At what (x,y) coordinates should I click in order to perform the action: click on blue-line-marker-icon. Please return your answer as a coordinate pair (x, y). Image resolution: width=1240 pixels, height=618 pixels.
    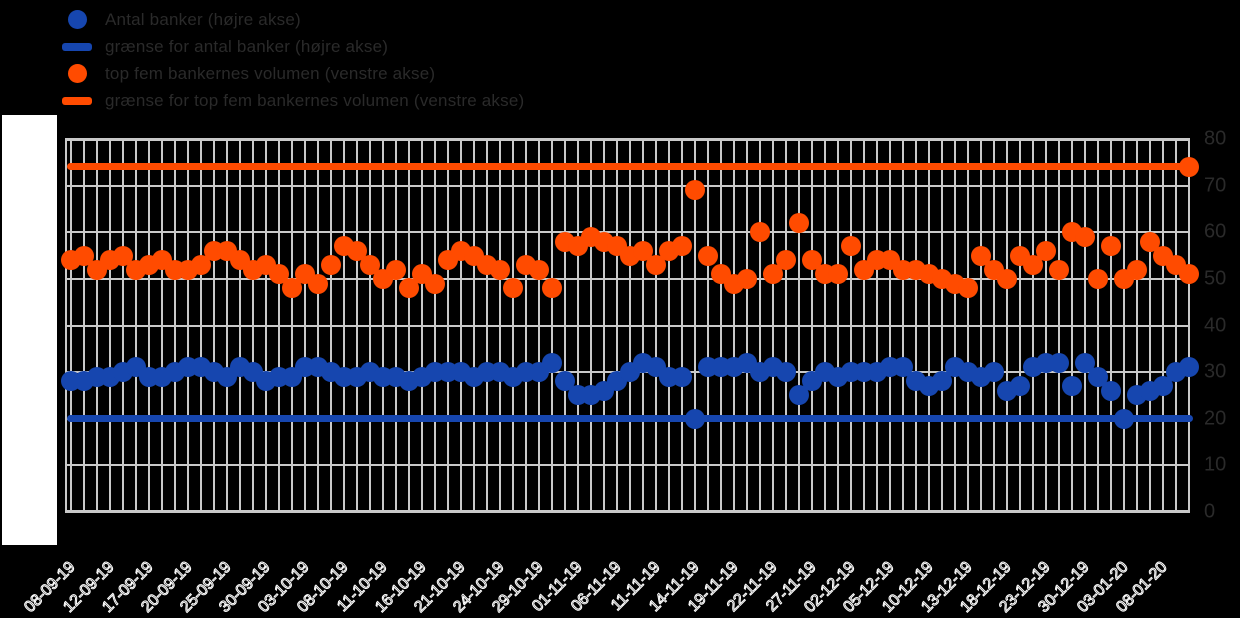
    Looking at the image, I should click on (77, 46).